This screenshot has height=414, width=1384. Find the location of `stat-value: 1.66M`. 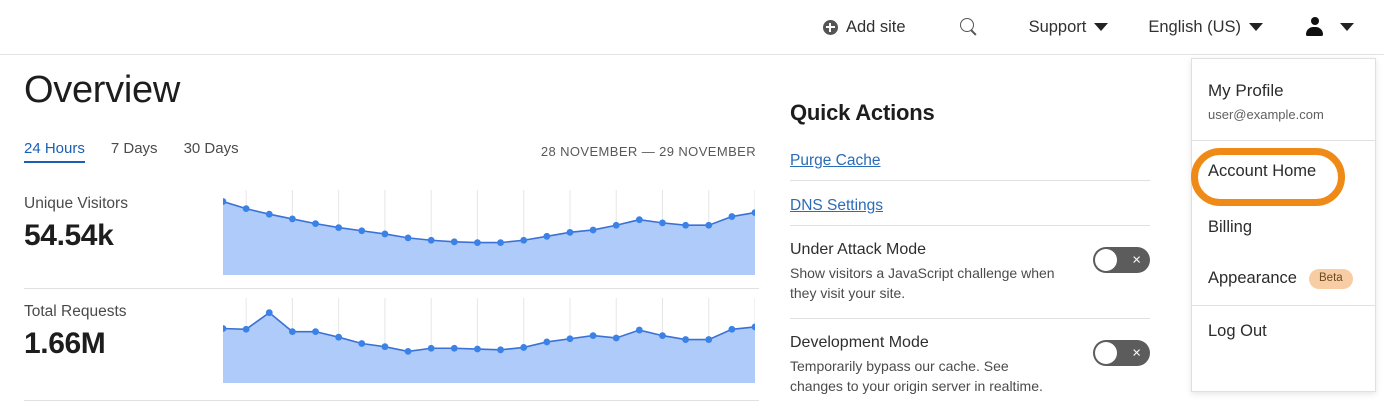

stat-value: 1.66M is located at coordinates (65, 343).